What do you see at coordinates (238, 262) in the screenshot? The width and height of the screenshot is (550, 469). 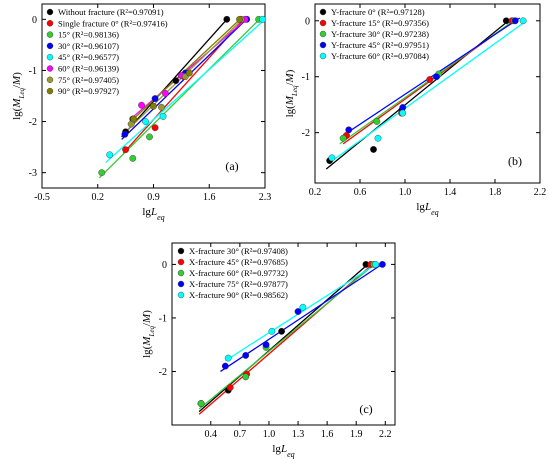 I see `legend-label: X-fracture 45° (R²=0.97685)` at bounding box center [238, 262].